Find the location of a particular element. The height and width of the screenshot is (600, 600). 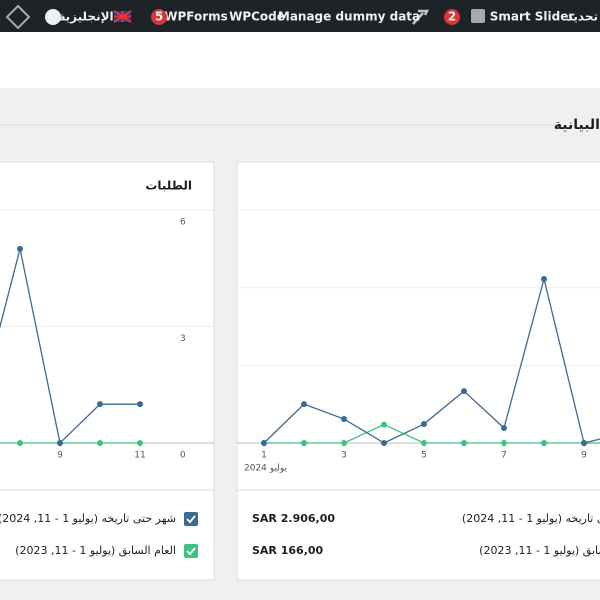

flag-cross is located at coordinates (122, 16).